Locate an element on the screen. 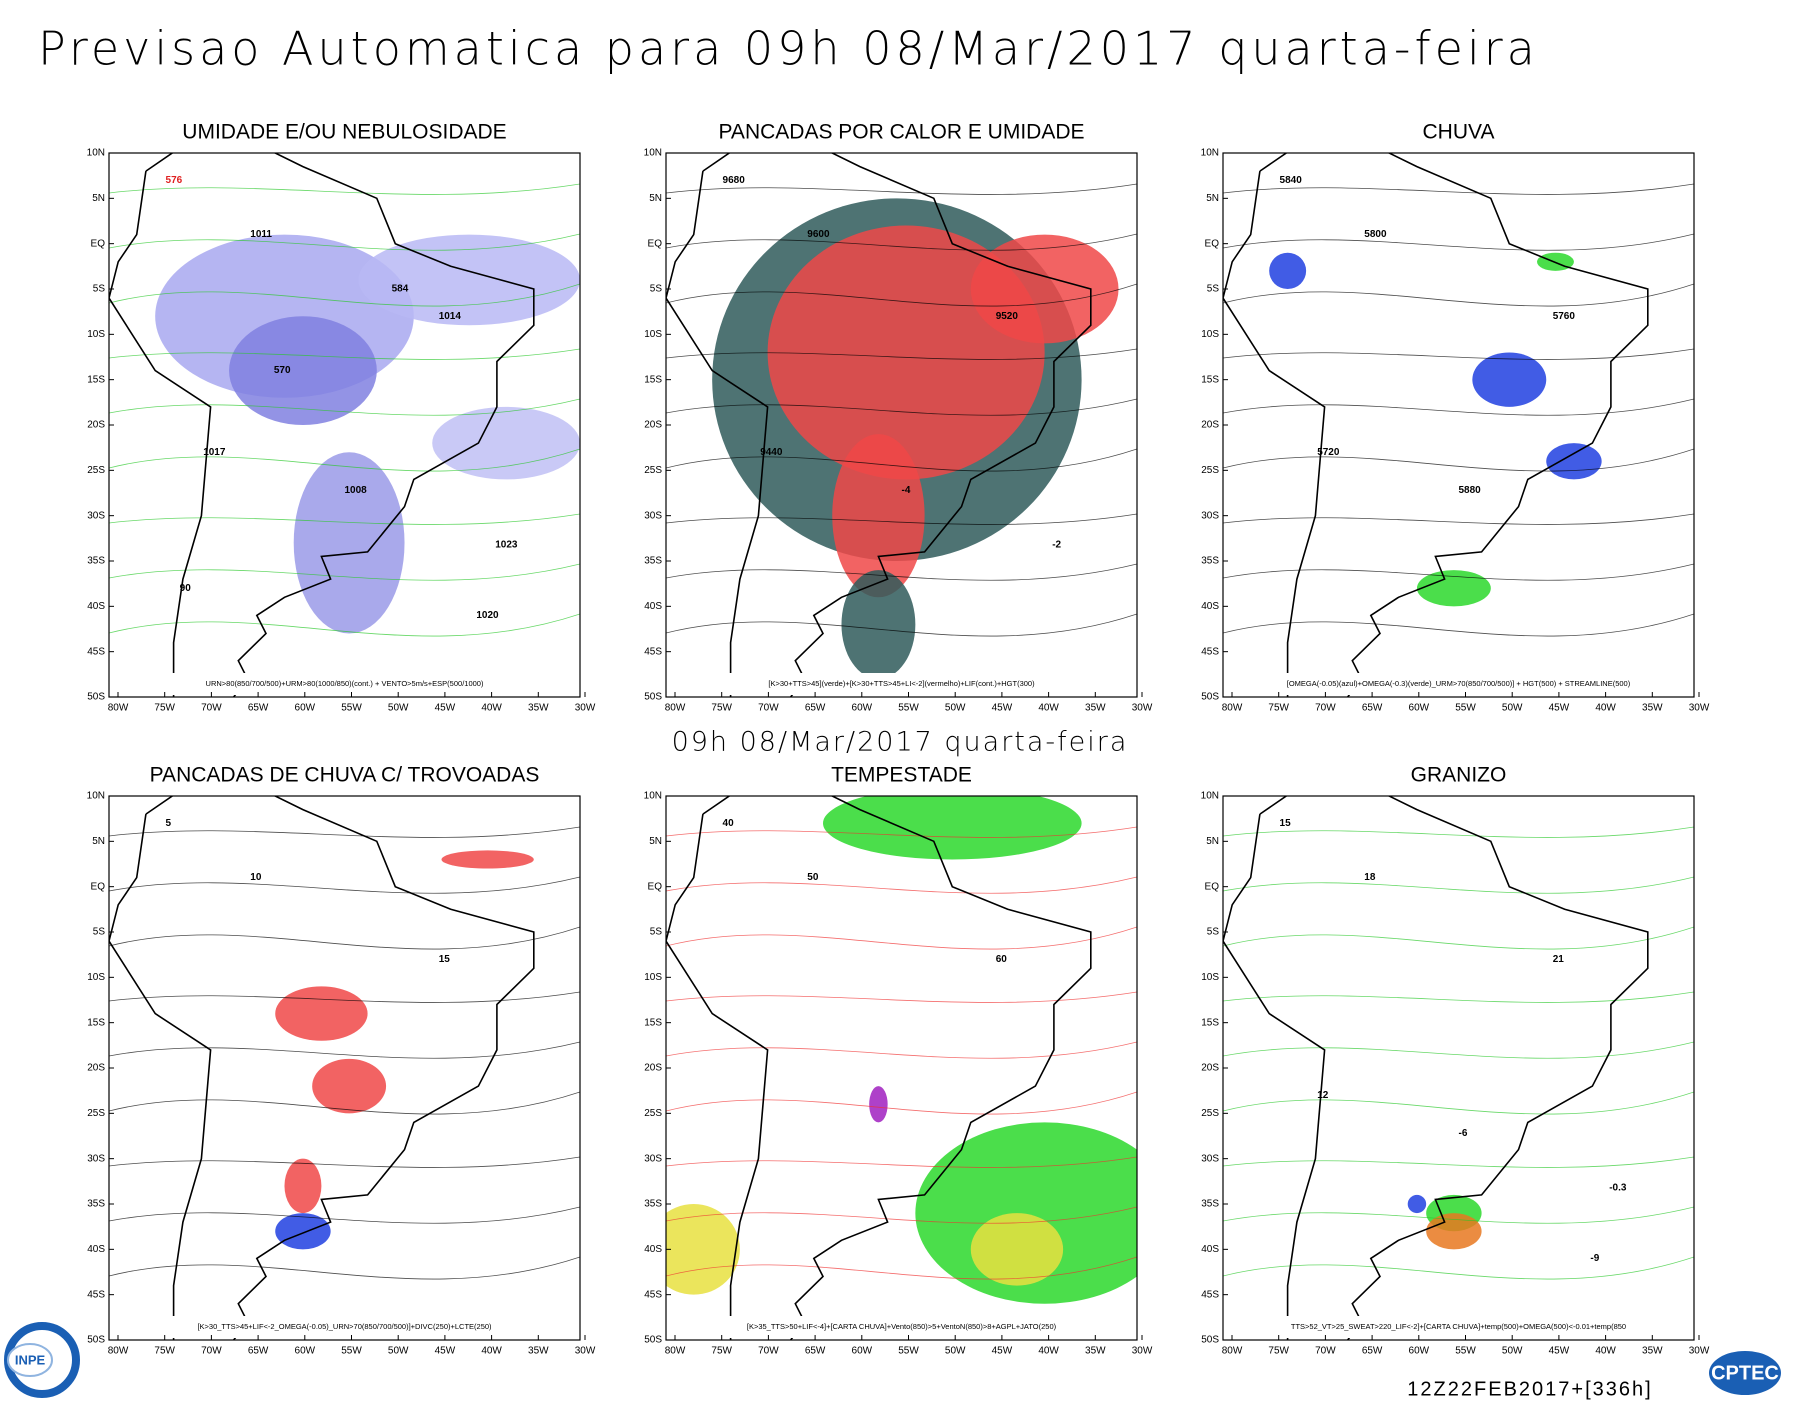 The width and height of the screenshot is (1800, 1405). panel-title: PANCADAS DE CHUVA C/ TROVOADAS is located at coordinates (345, 775).